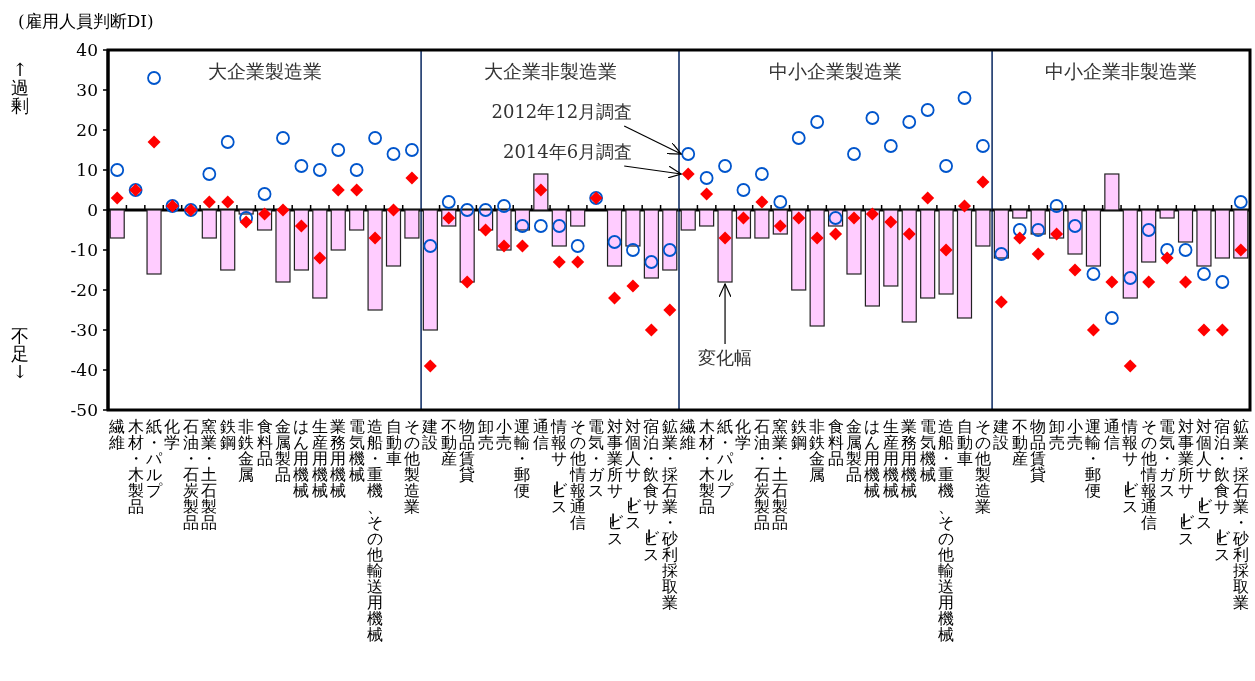 This screenshot has height=681, width=1255. What do you see at coordinates (87, 130) in the screenshot?
I see `y-tick-label: 20` at bounding box center [87, 130].